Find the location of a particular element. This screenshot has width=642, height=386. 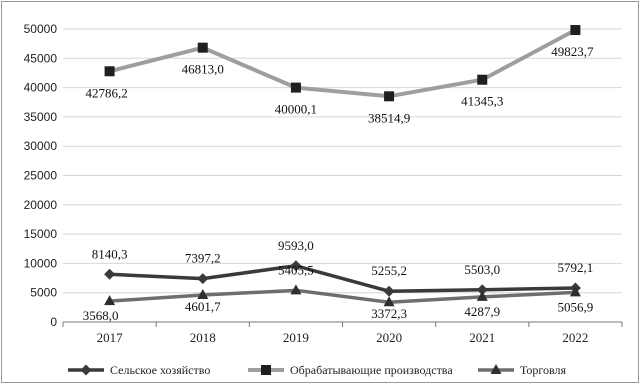

legend-item: Обрабатывающие производства is located at coordinates (350, 370).